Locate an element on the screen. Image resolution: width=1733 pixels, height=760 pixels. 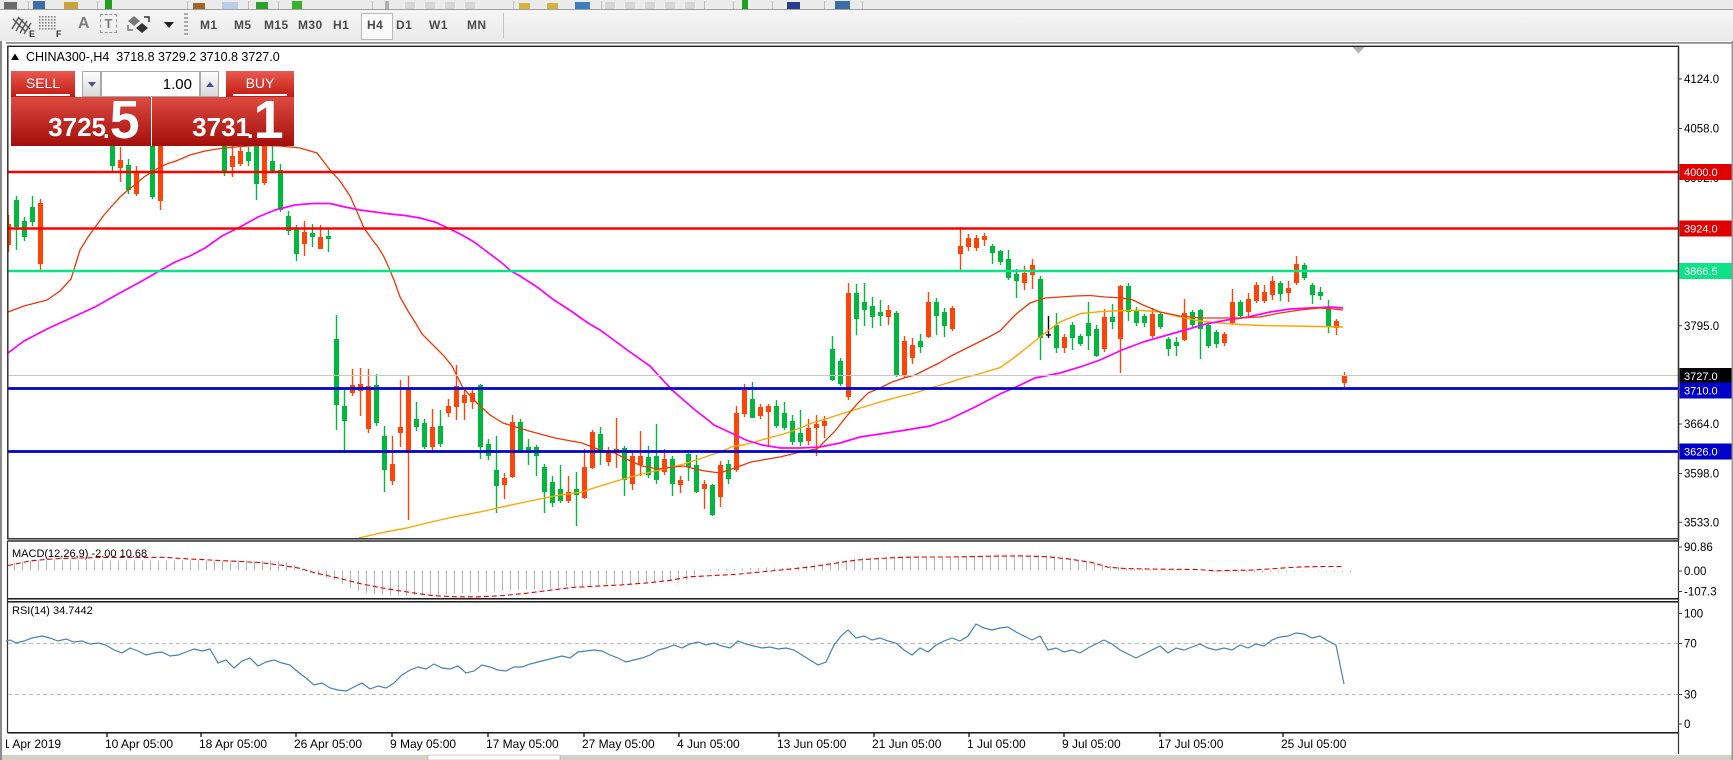
svg-text: 26 Apr 05:00 is located at coordinates (328, 744).